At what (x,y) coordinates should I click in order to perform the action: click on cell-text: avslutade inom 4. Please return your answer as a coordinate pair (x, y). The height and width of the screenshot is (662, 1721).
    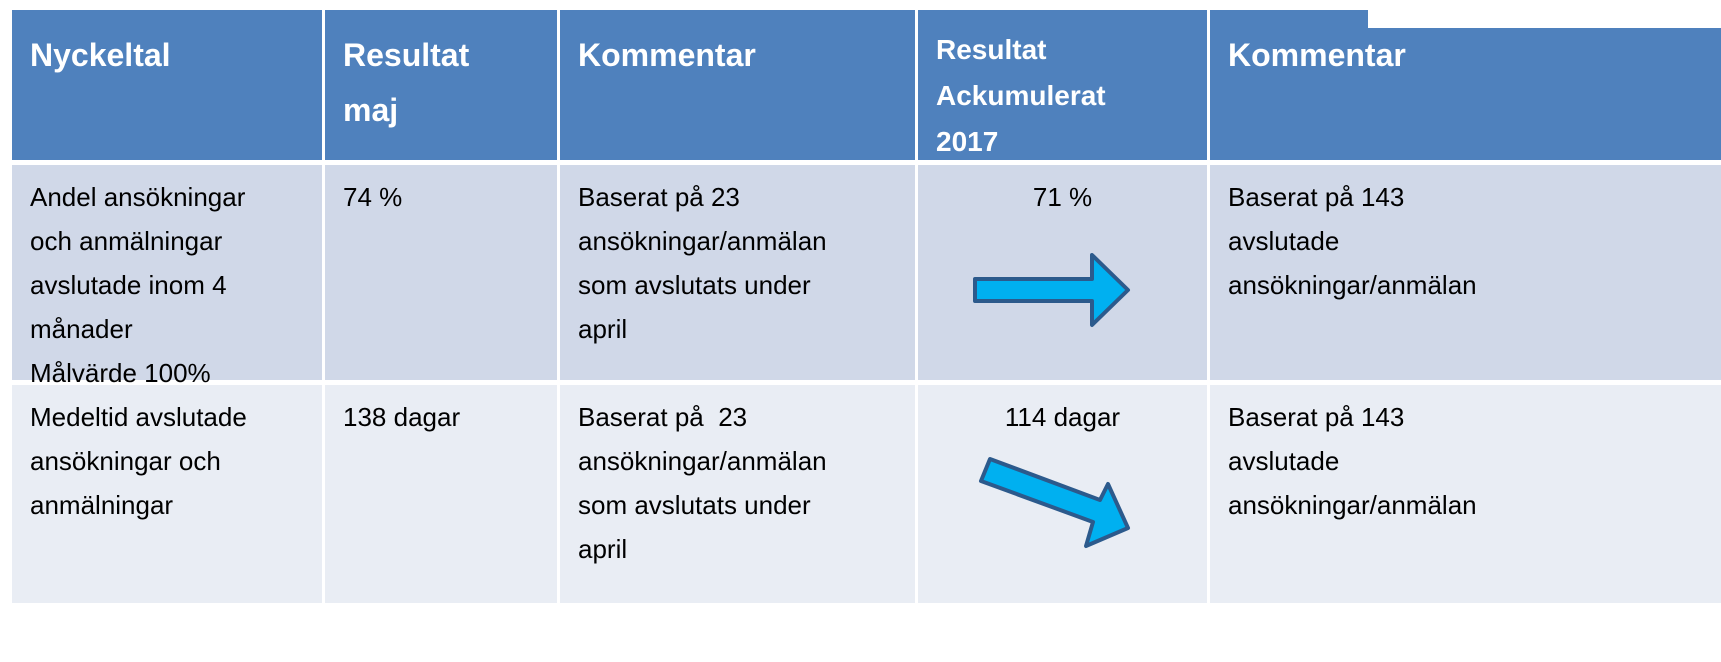
    Looking at the image, I should click on (128, 285).